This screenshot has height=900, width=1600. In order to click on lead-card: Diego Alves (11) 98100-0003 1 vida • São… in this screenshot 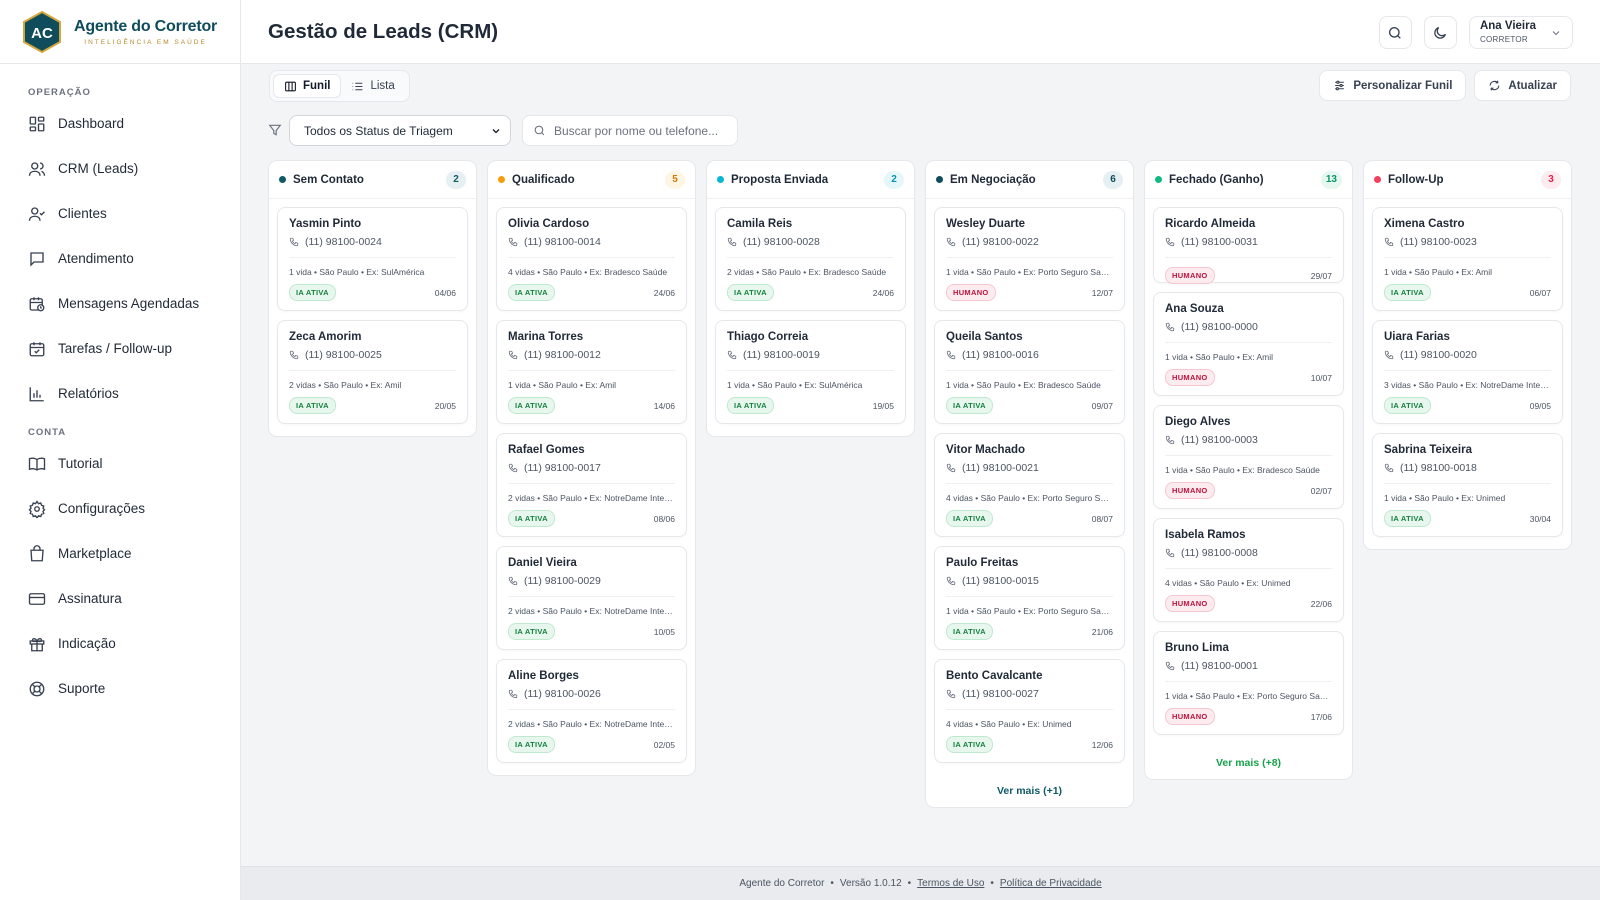, I will do `click(1248, 457)`.